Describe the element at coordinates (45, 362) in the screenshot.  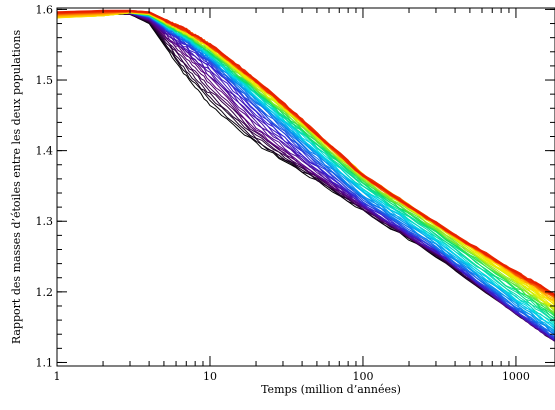
I see `y-tick-label: 1.1` at that location.